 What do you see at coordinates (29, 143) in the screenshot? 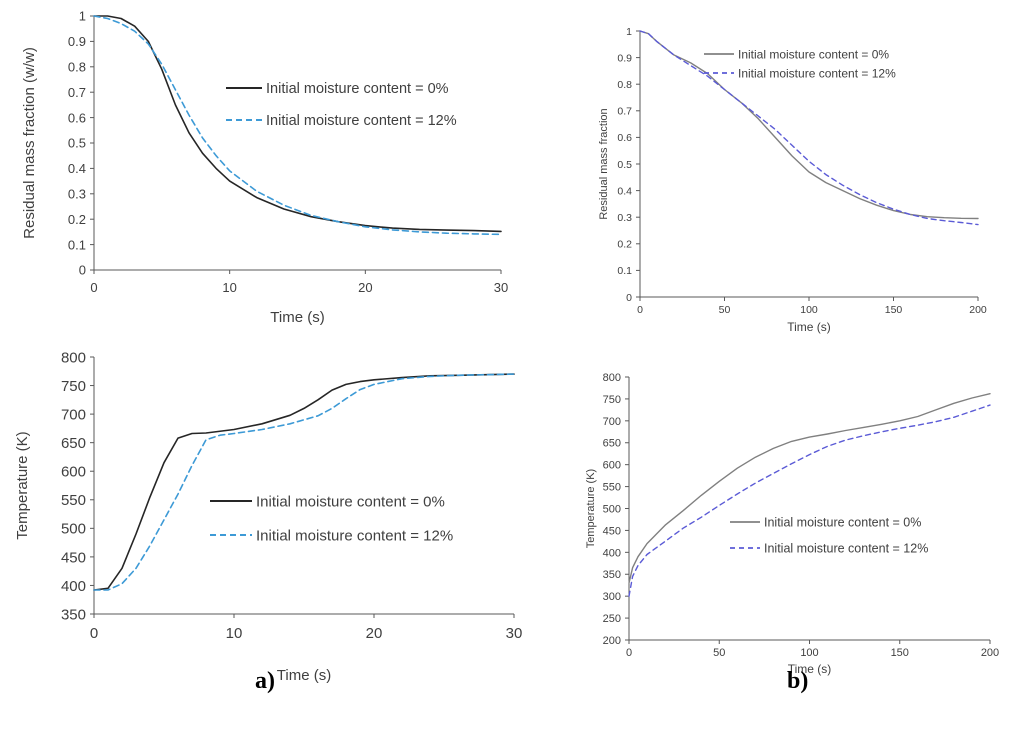
I see `y-axis-label: Residual mass fraction (w/w)` at bounding box center [29, 143].